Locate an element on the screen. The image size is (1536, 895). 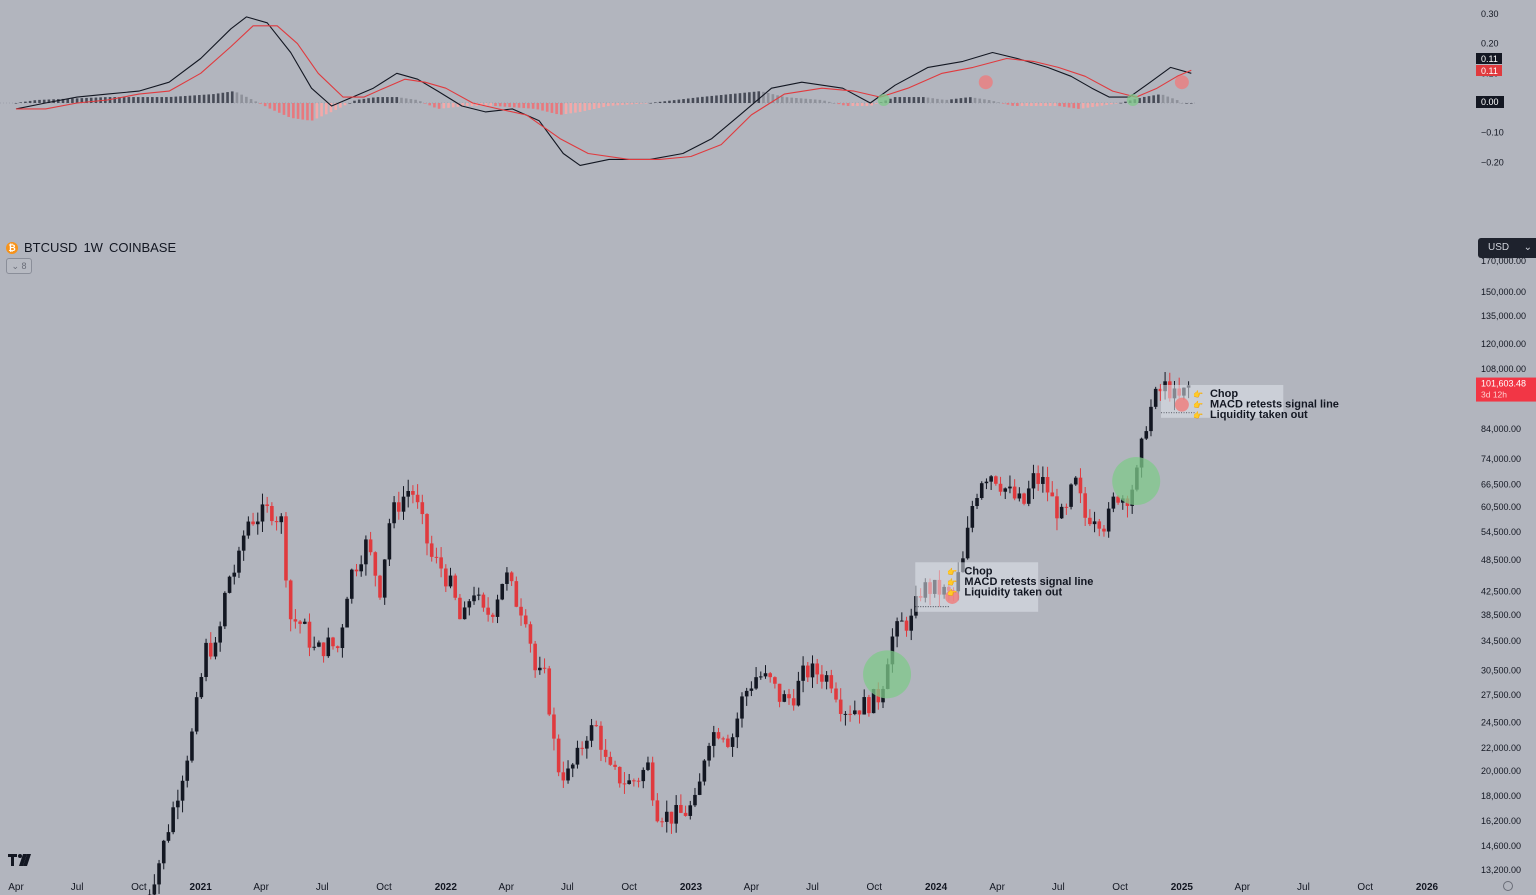
zero-value-badge is located at coordinates (1490, 102).